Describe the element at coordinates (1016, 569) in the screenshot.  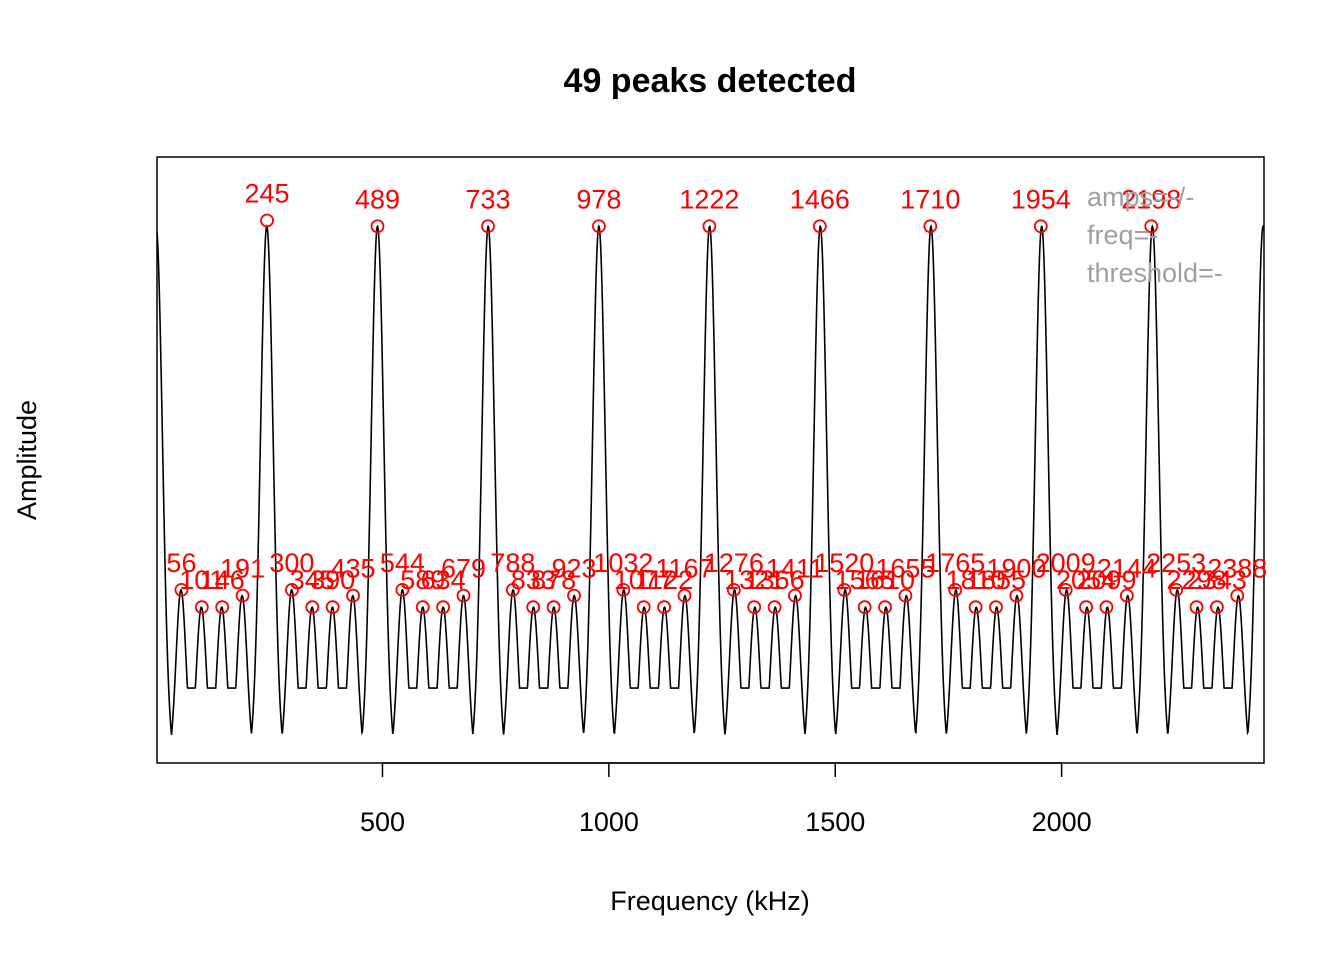
I see `peak-label: 1900` at that location.